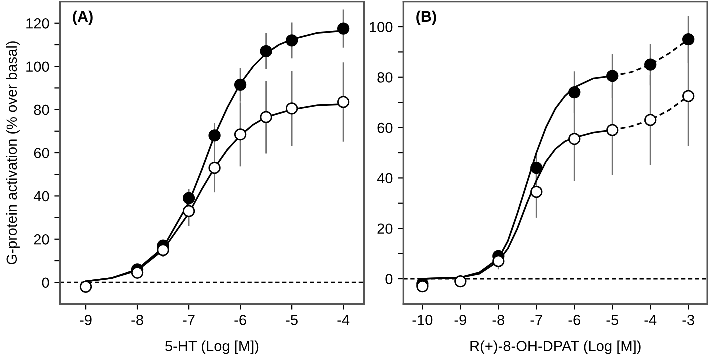 The width and height of the screenshot is (709, 360). Describe the element at coordinates (38, 23) in the screenshot. I see `y-tick-label: 120` at that location.